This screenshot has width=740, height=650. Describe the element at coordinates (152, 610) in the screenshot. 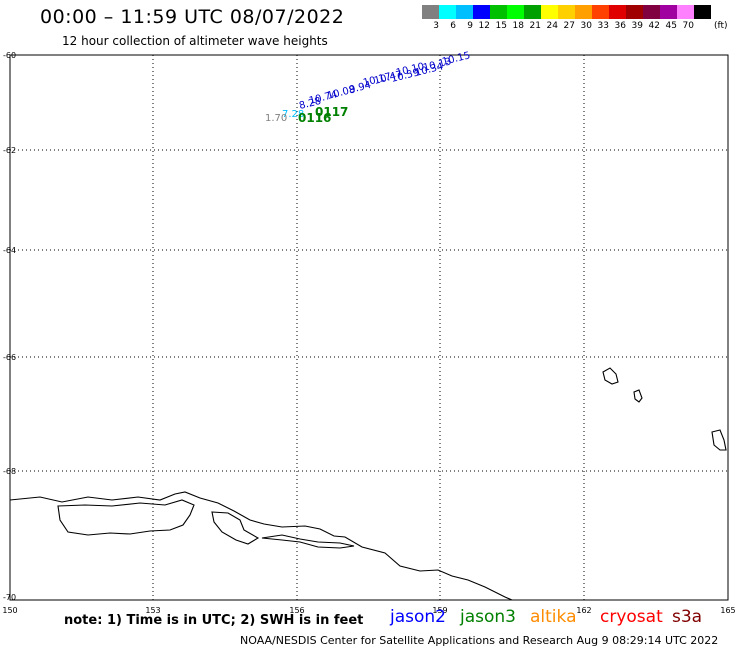

I see `longitude-label: 153` at that location.